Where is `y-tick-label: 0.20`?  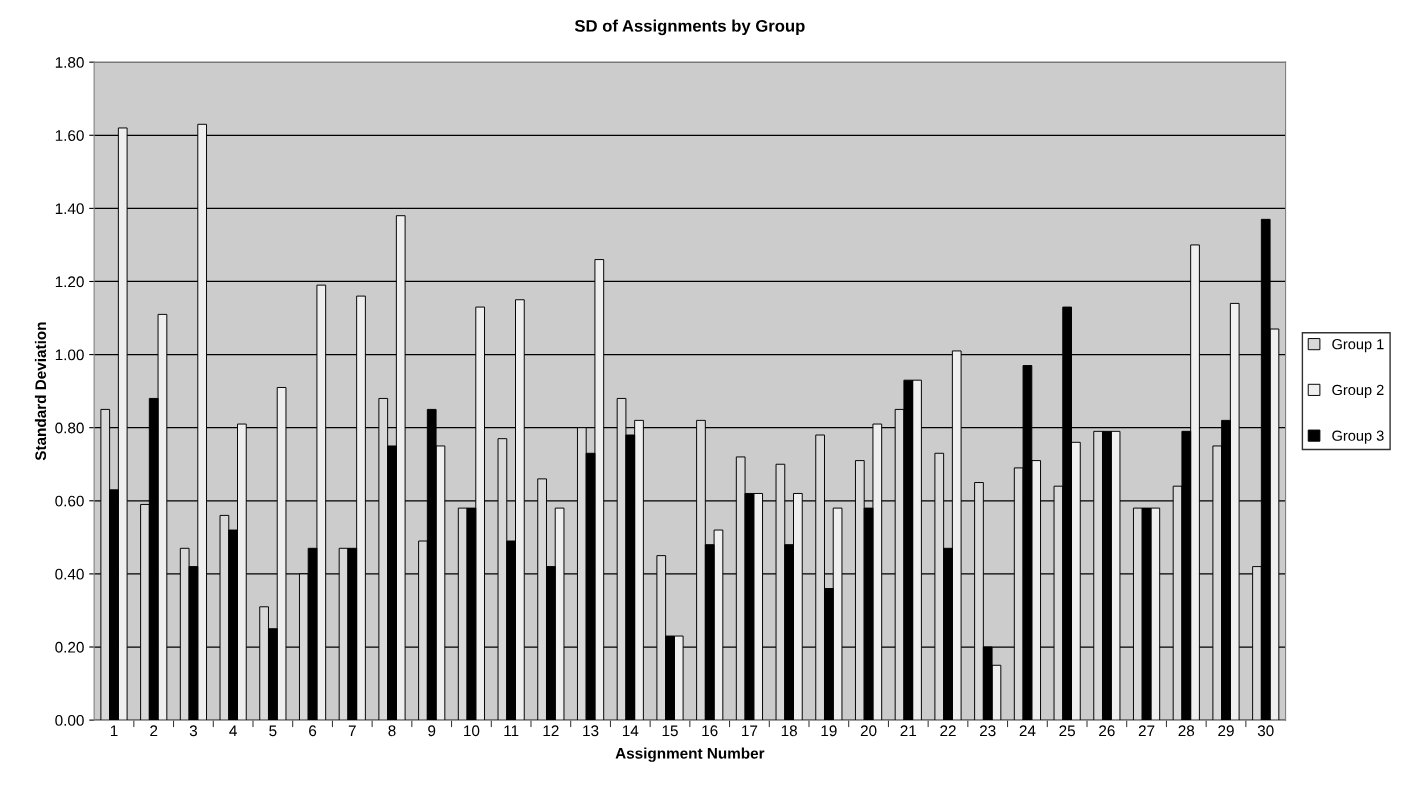 y-tick-label: 0.20 is located at coordinates (69, 647).